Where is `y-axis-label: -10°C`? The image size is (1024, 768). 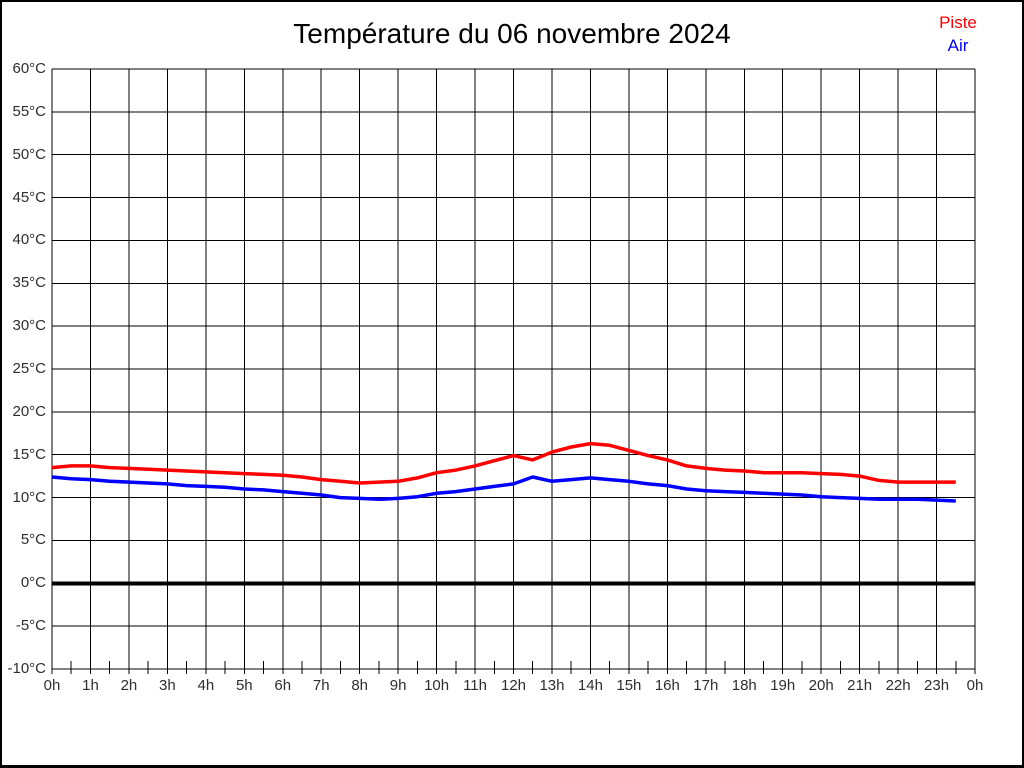
y-axis-label: -10°C is located at coordinates (26, 668).